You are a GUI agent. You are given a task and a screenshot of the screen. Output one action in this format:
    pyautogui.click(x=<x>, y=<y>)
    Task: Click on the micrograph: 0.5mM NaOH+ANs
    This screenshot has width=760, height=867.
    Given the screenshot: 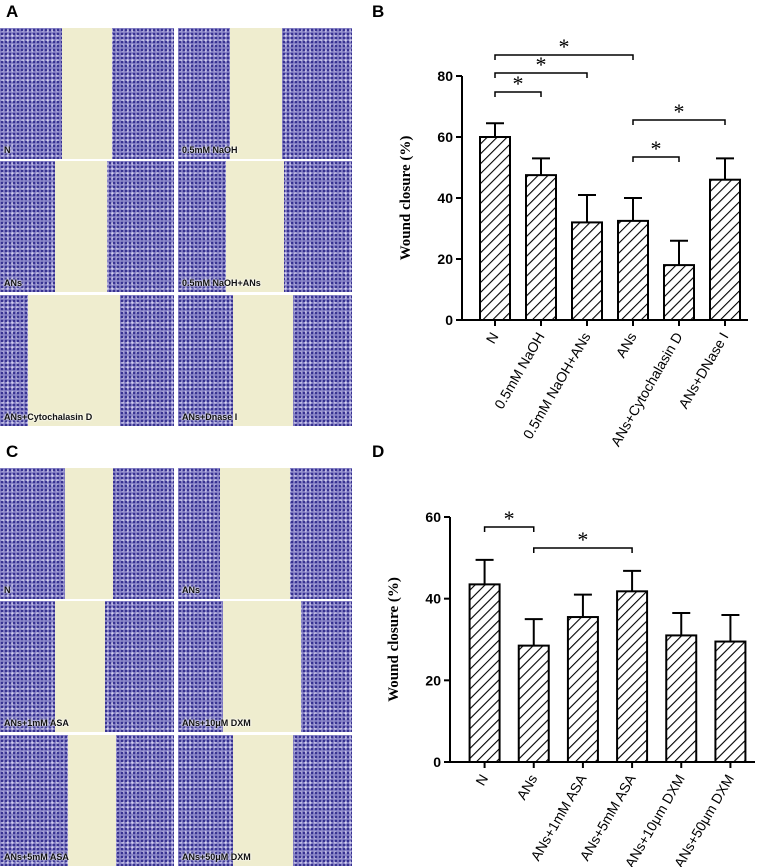 What is the action you would take?
    pyautogui.click(x=265, y=226)
    